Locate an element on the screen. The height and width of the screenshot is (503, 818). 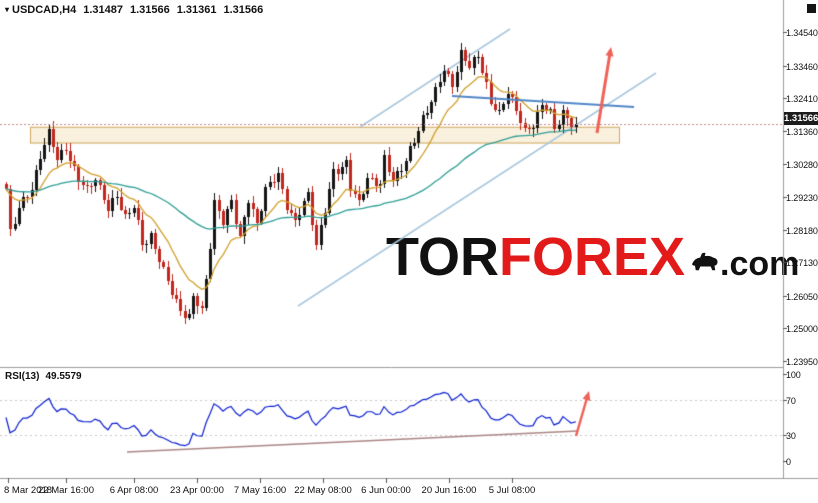
rsi-value: 49.5579 is located at coordinates (63, 376).